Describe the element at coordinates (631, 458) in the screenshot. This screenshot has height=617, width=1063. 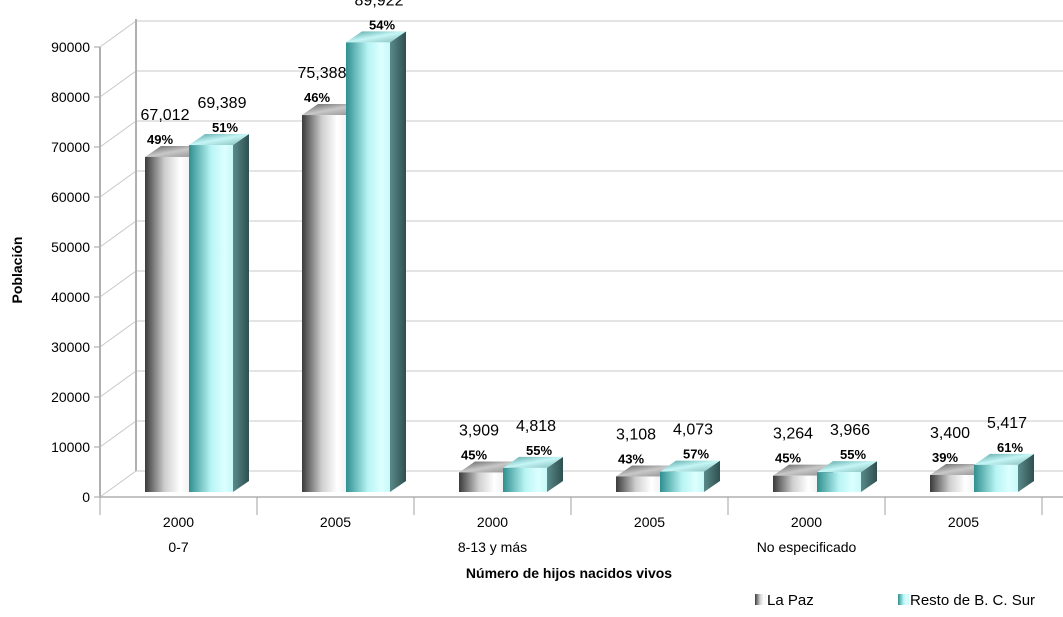
I see `percent-label-la-paz: 43%` at that location.